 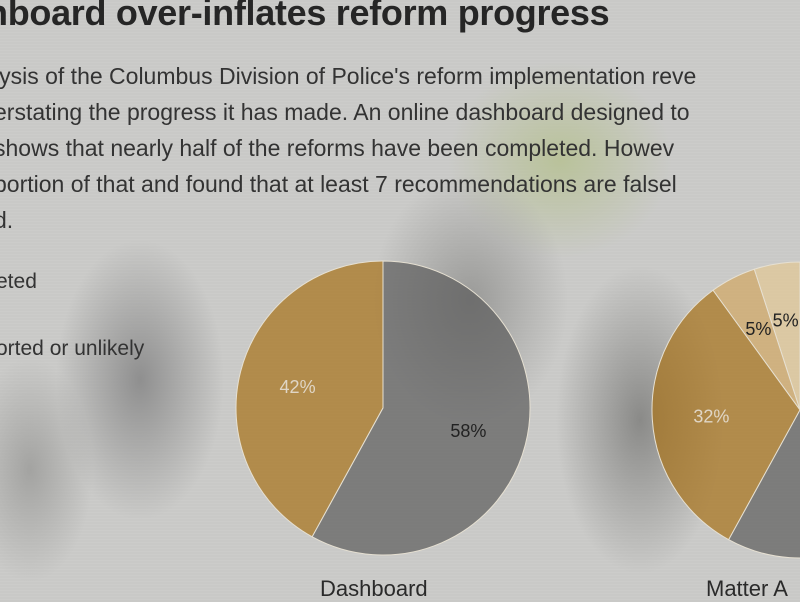 What do you see at coordinates (7, 220) in the screenshot?
I see `intro-line: d.` at bounding box center [7, 220].